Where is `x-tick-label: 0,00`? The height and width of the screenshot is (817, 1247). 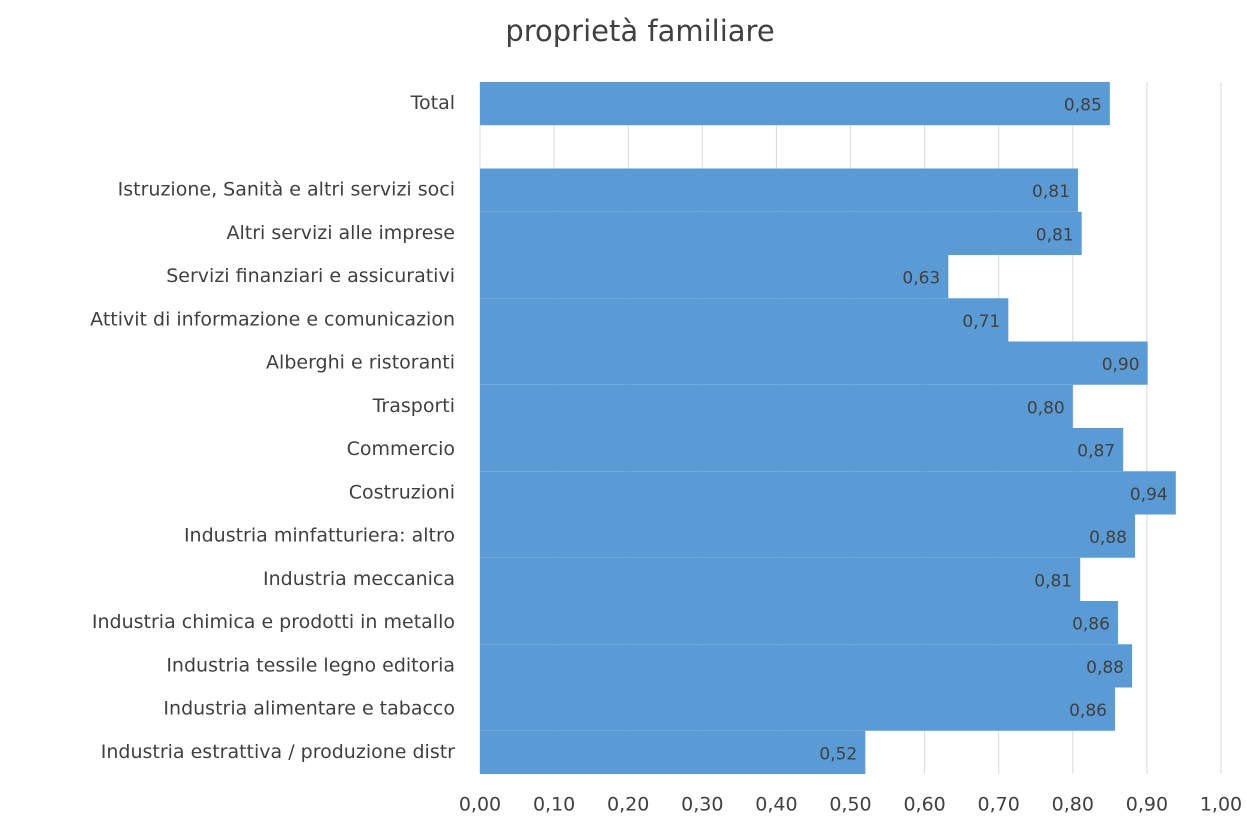
x-tick-label: 0,00 is located at coordinates (480, 805).